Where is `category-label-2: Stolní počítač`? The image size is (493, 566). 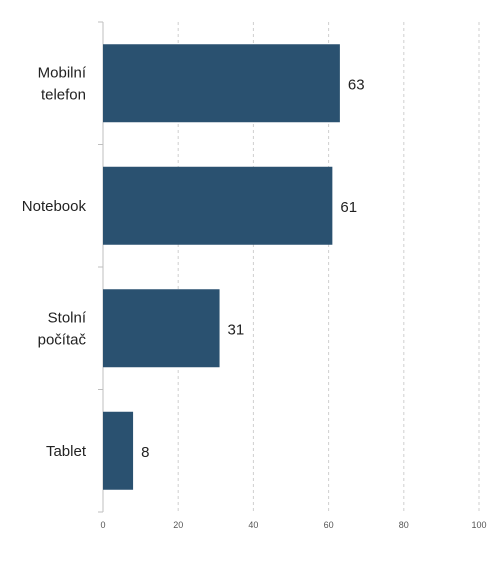 category-label-2: Stolní počítač is located at coordinates (62, 328).